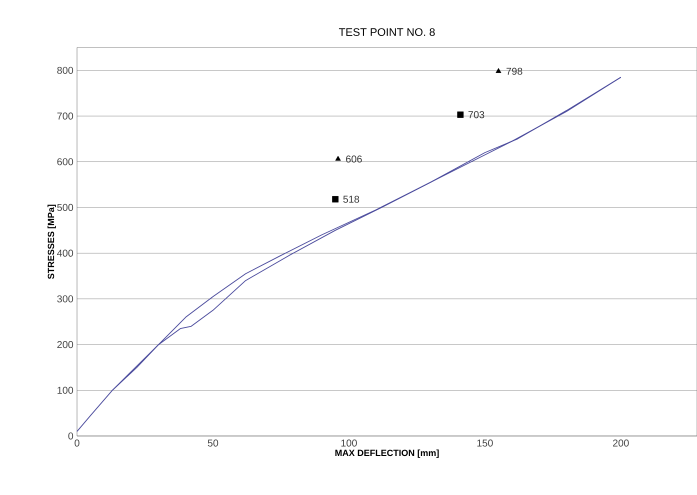 This screenshot has width=697, height=495. What do you see at coordinates (354, 159) in the screenshot?
I see `data-label: 606` at bounding box center [354, 159].